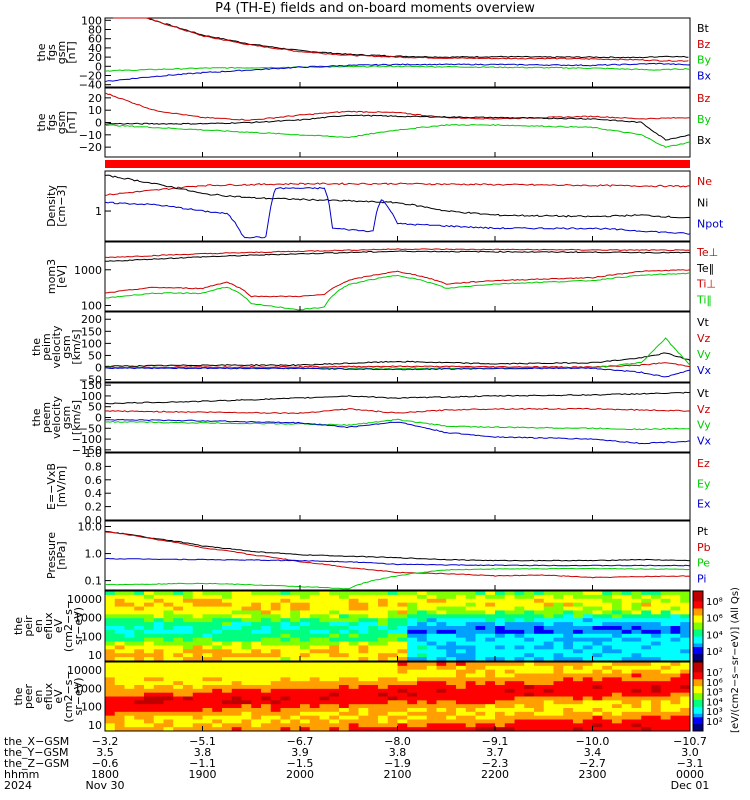 This screenshot has height=800, width=750. Describe the element at coordinates (397, 360) in the screenshot. I see `series-line-Vt` at that location.